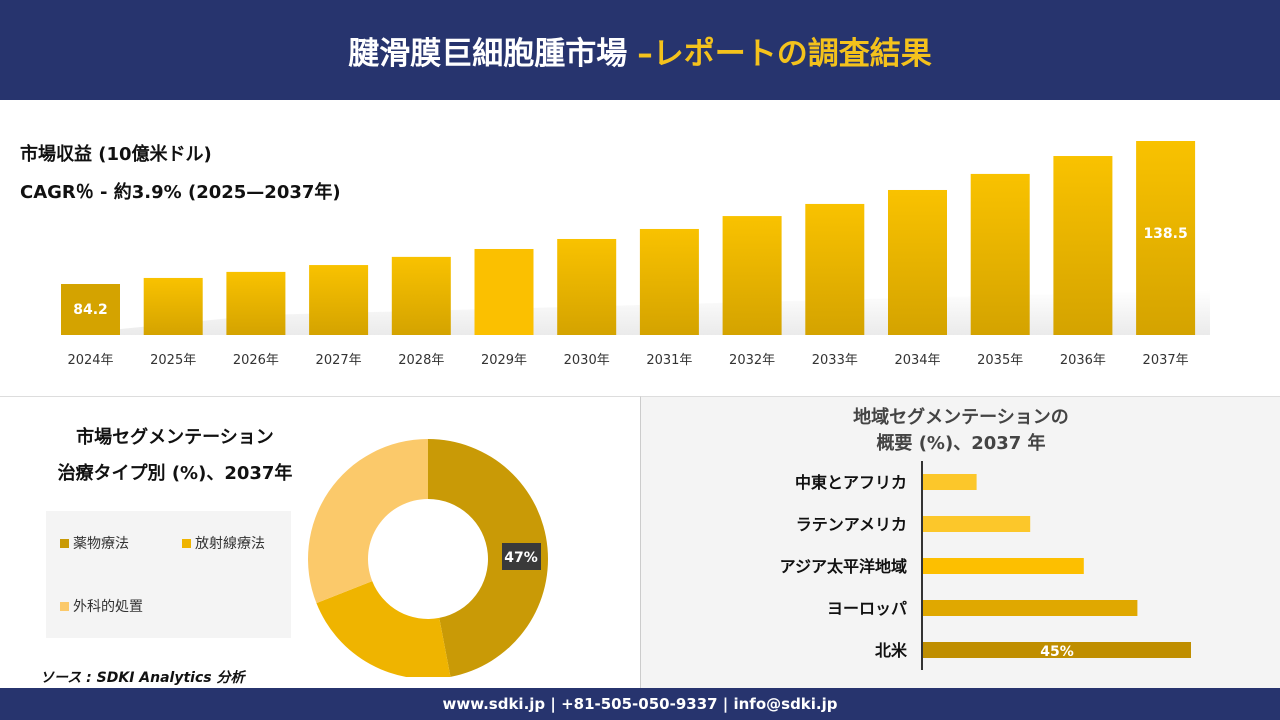  I want to click on region-label: ヨーロッパ, so click(867, 608).